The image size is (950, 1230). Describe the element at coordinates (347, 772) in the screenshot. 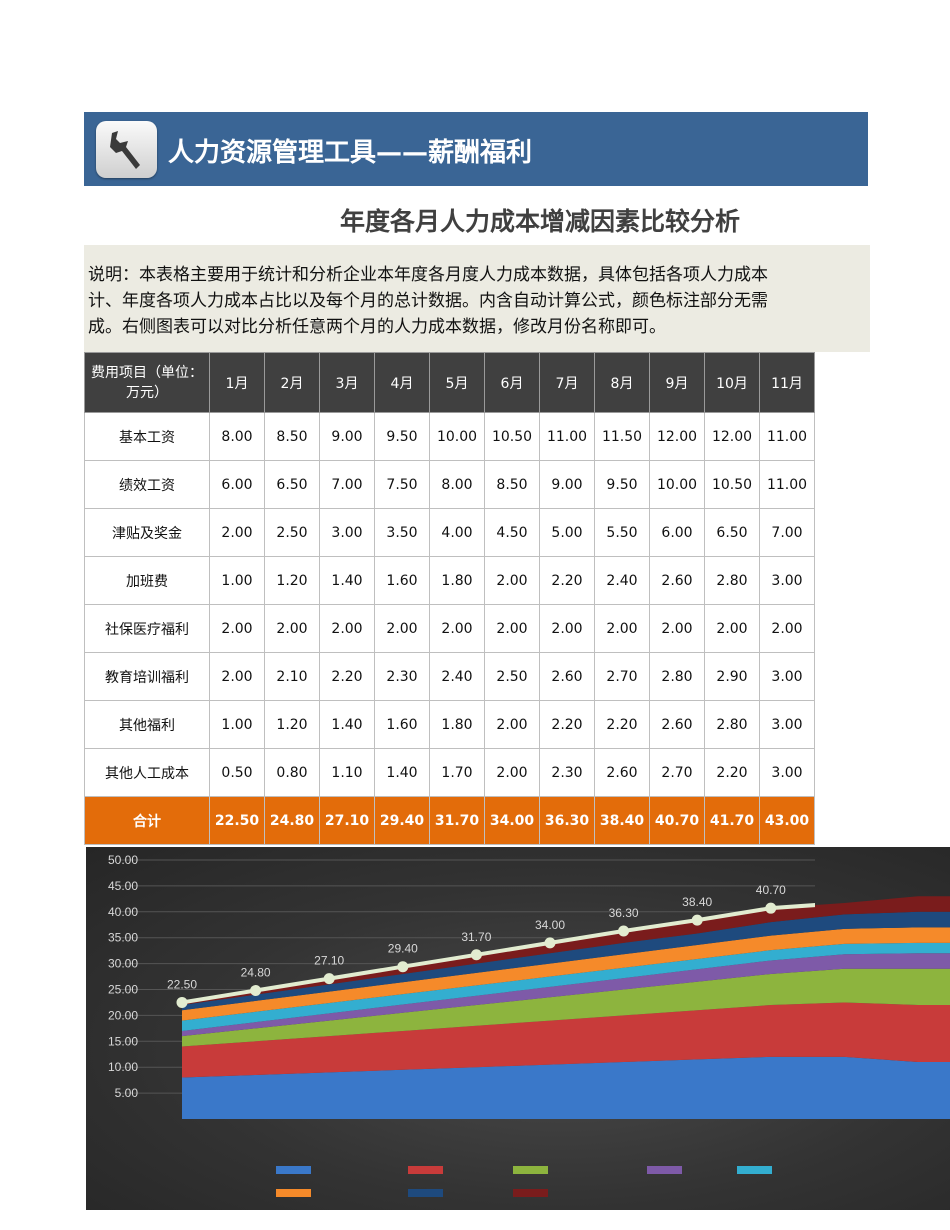

I see `table-cell: 1.10` at that location.